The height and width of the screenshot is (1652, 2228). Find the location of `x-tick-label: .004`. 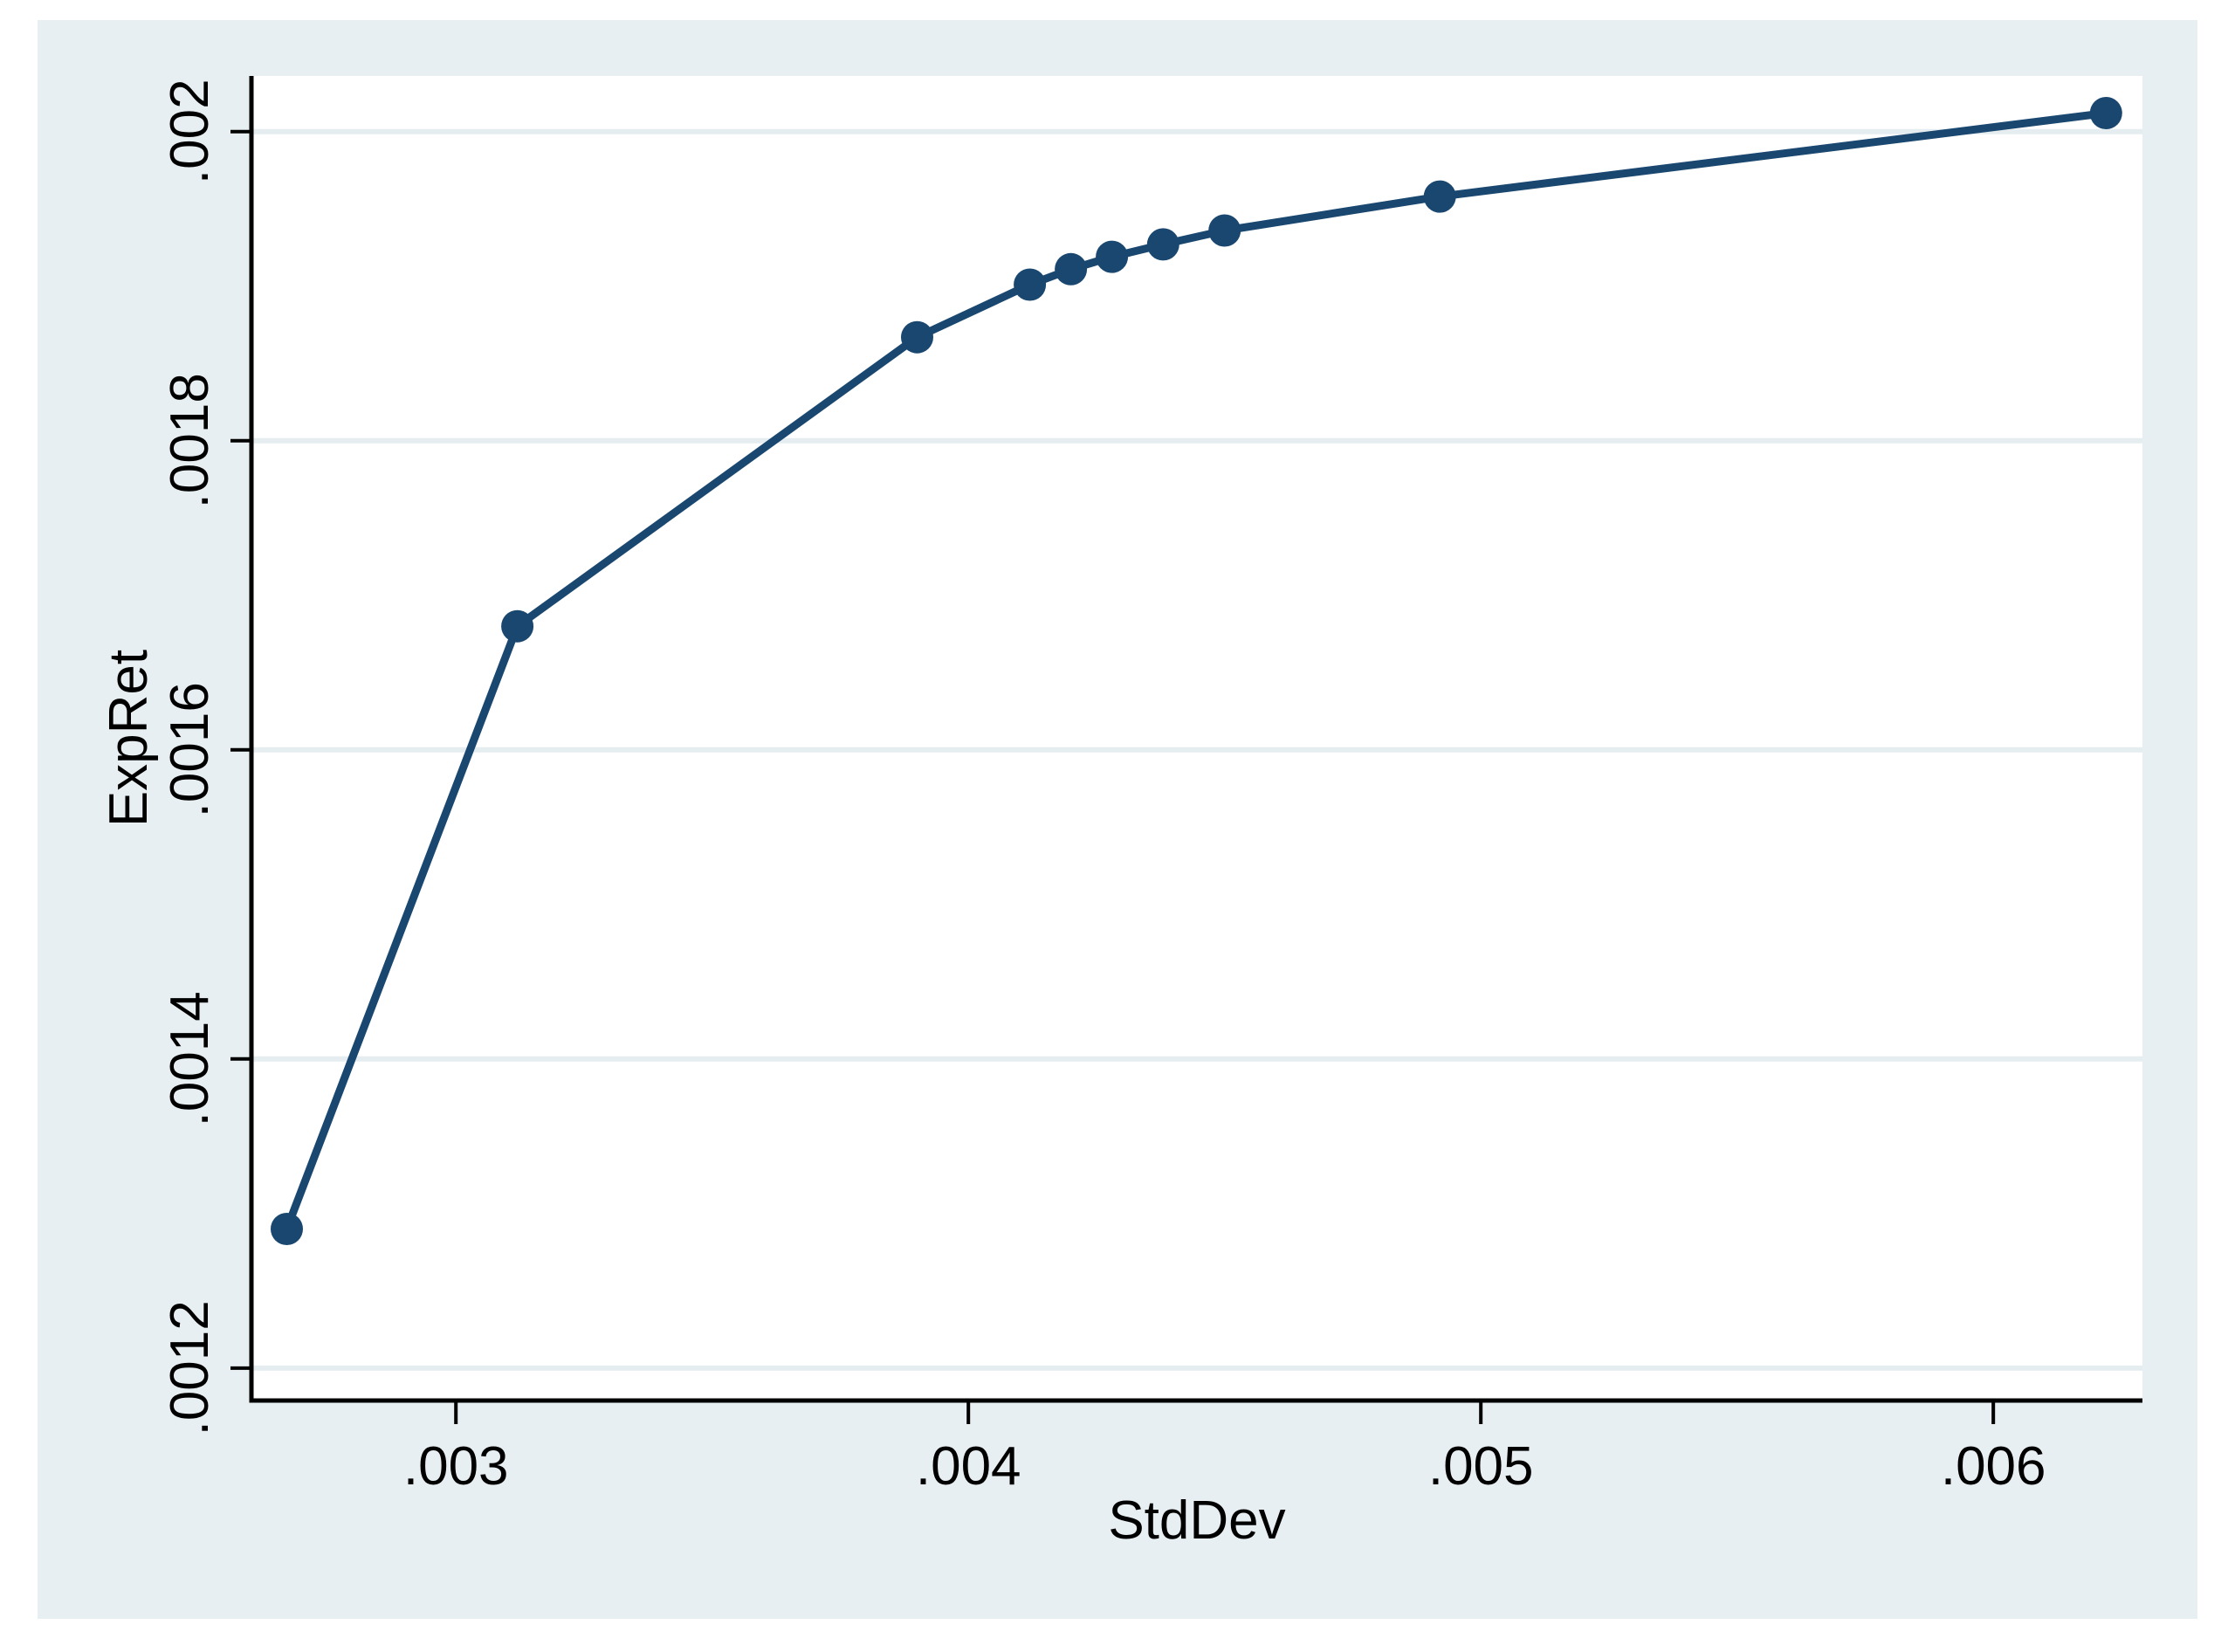

x-tick-label: .004 is located at coordinates (968, 1466).